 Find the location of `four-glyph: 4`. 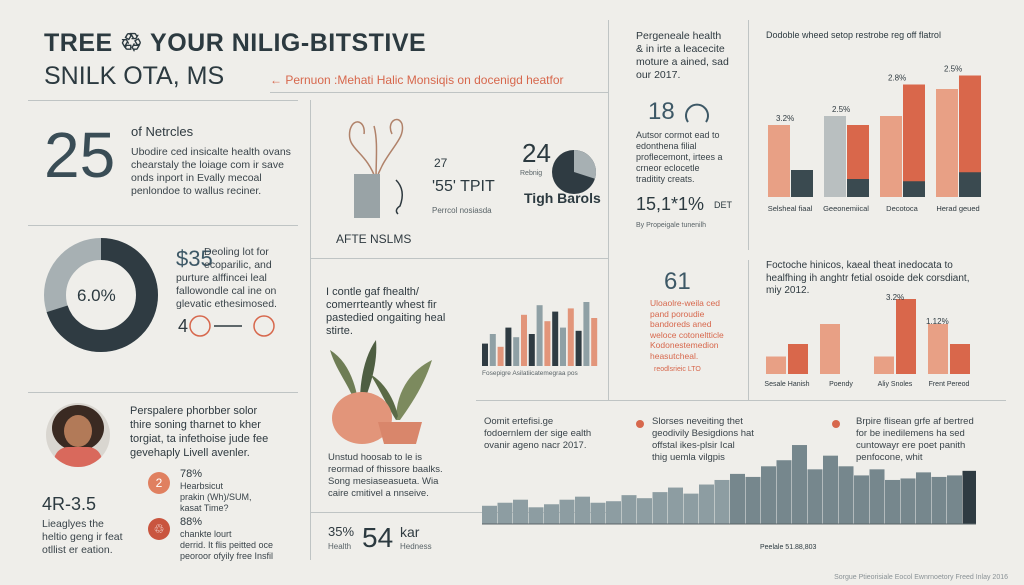

four-glyph: 4 is located at coordinates (183, 326).